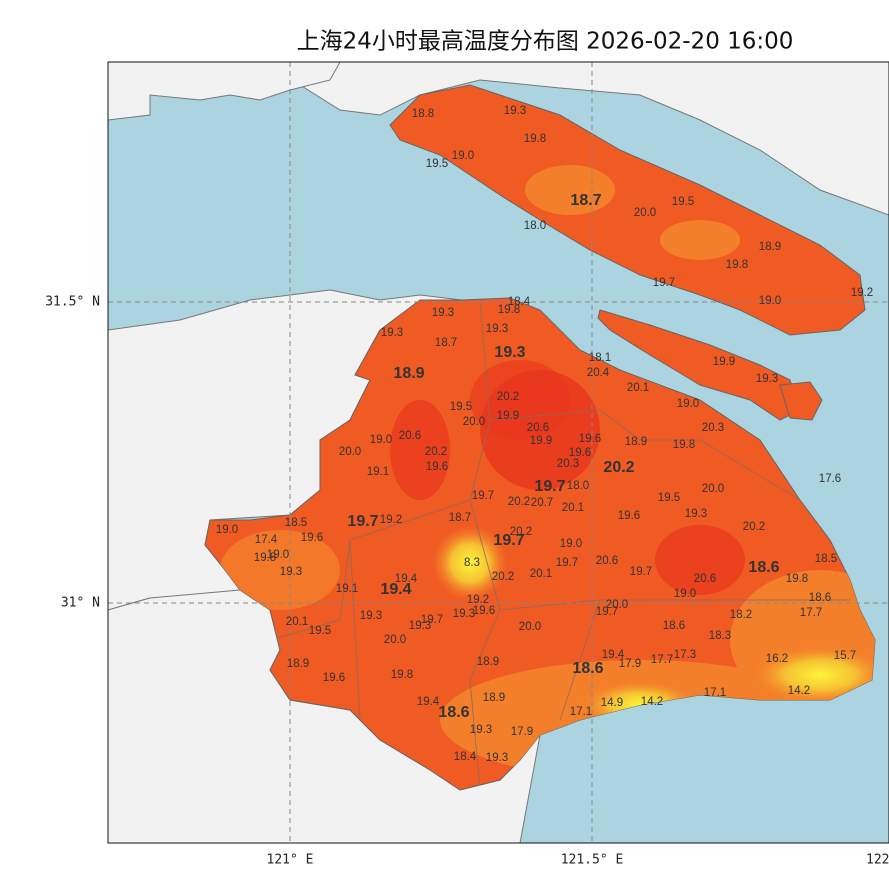  I want to click on temperature-label: 17.7, so click(811, 613).